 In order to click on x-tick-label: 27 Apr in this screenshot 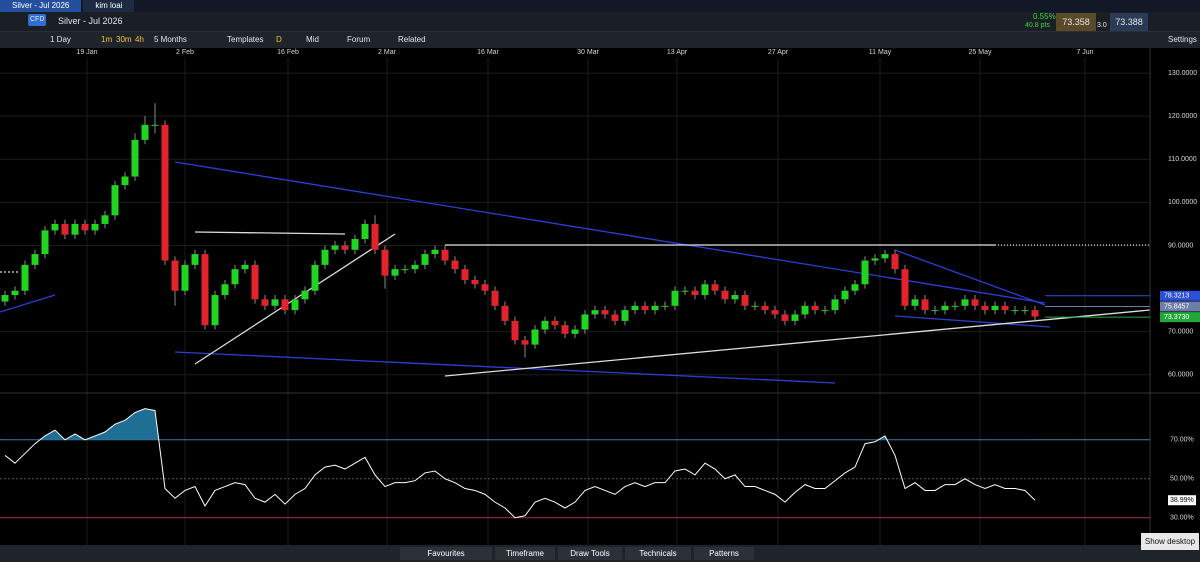, I will do `click(778, 52)`.